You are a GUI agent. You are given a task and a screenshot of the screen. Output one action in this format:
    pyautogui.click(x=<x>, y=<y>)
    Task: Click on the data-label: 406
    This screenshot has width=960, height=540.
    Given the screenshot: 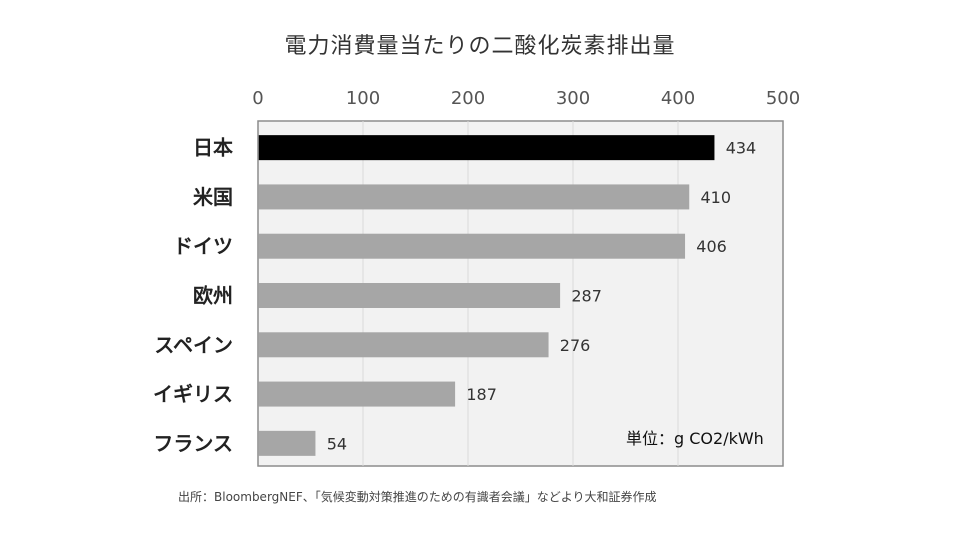 What is the action you would take?
    pyautogui.click(x=711, y=246)
    